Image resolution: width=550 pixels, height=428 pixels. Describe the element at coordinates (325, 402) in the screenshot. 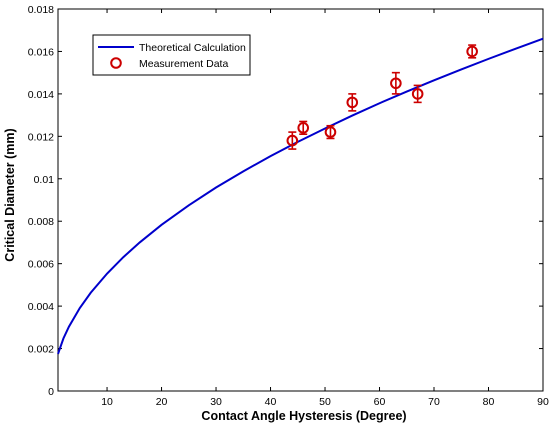

I see `x-tick-label: 50` at that location.